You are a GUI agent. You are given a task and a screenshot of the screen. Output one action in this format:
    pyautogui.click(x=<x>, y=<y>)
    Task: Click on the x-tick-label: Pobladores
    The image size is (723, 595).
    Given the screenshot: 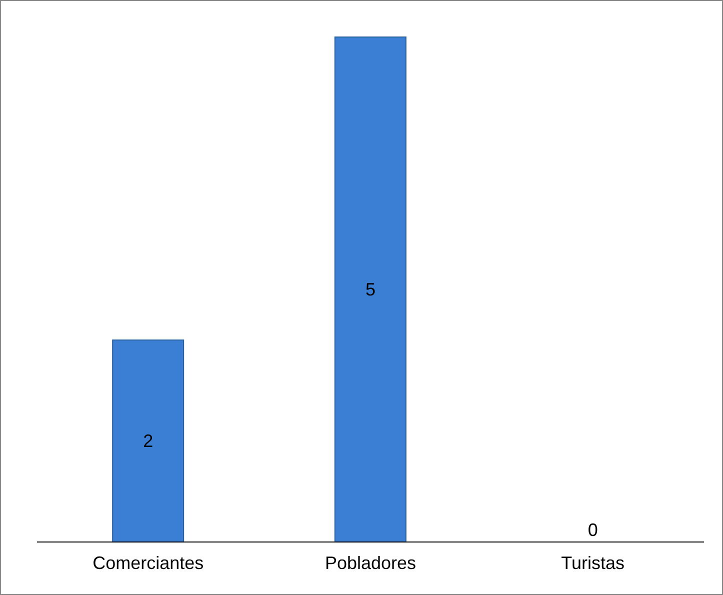 What is the action you would take?
    pyautogui.click(x=370, y=562)
    